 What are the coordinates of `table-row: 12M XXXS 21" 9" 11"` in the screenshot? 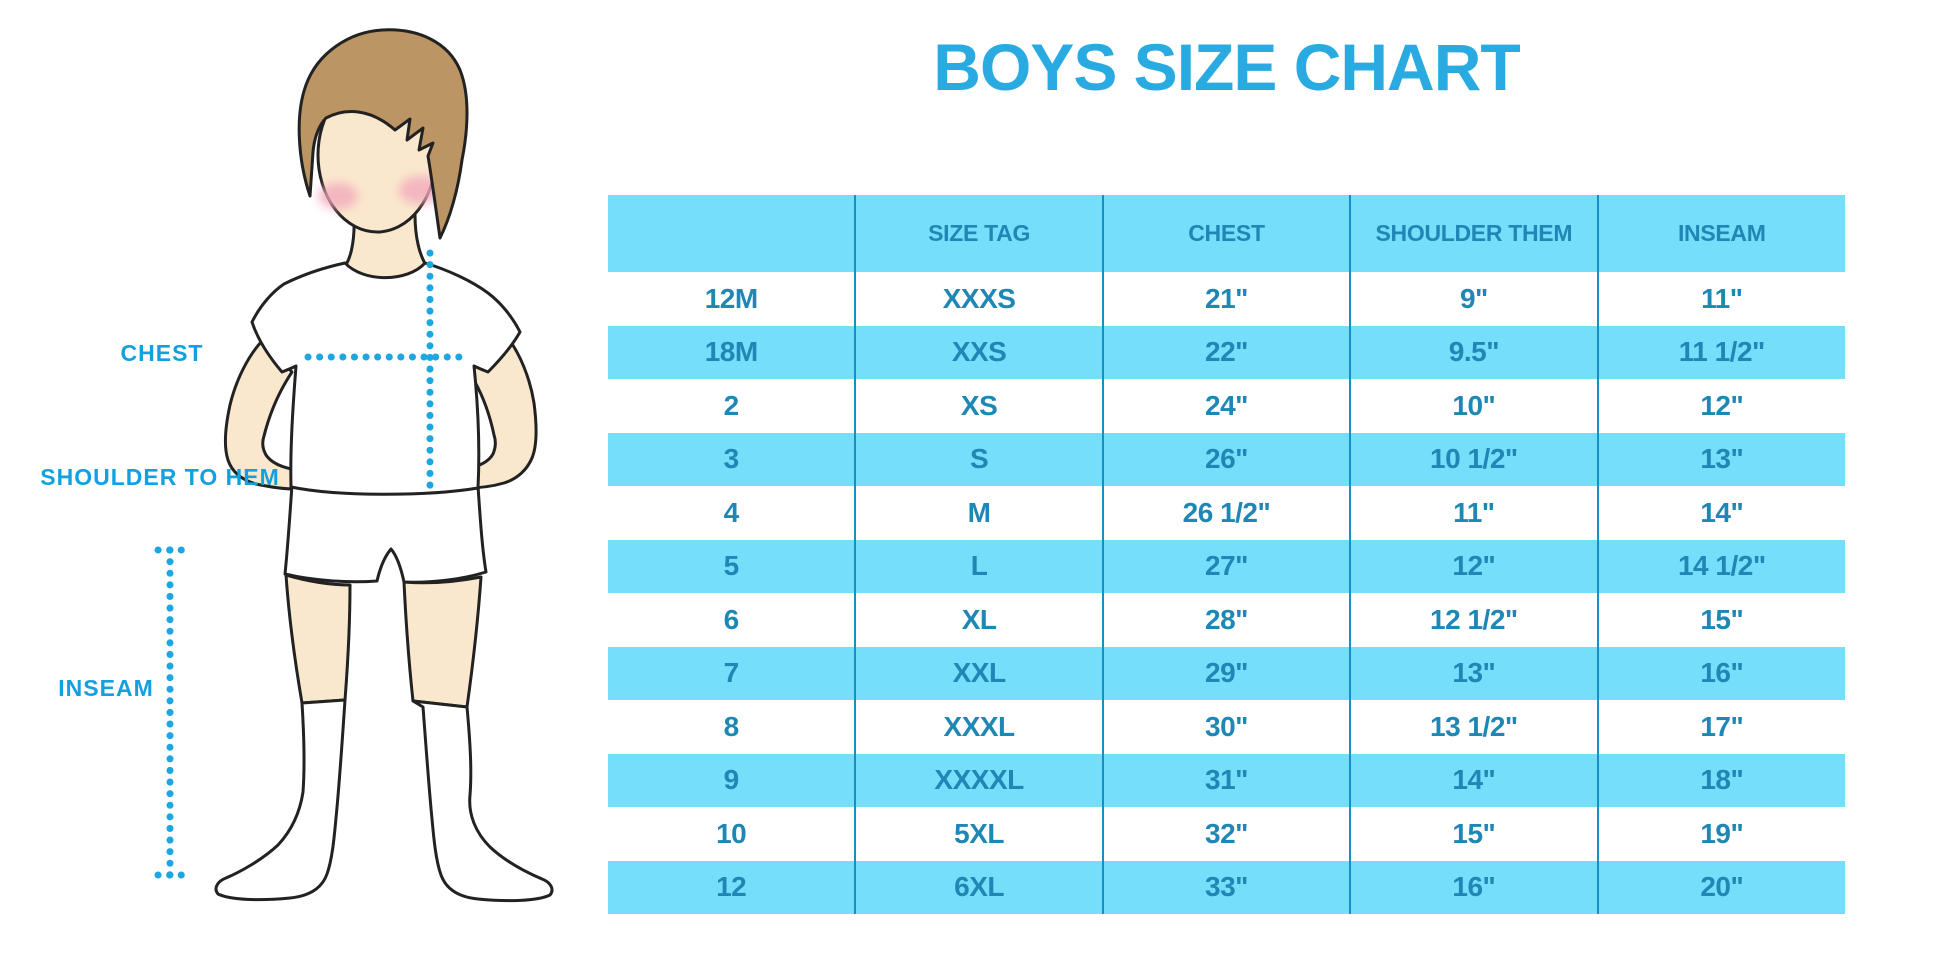 It's located at (1226, 299).